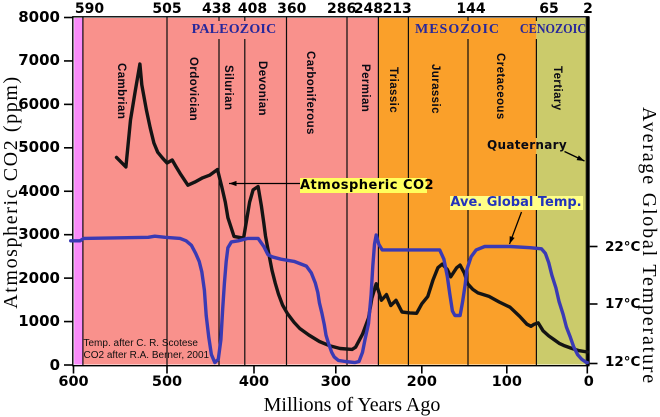 This screenshot has width=660, height=417. Describe the element at coordinates (121, 91) in the screenshot. I see `period-label-cambrian: Cambrian` at that location.